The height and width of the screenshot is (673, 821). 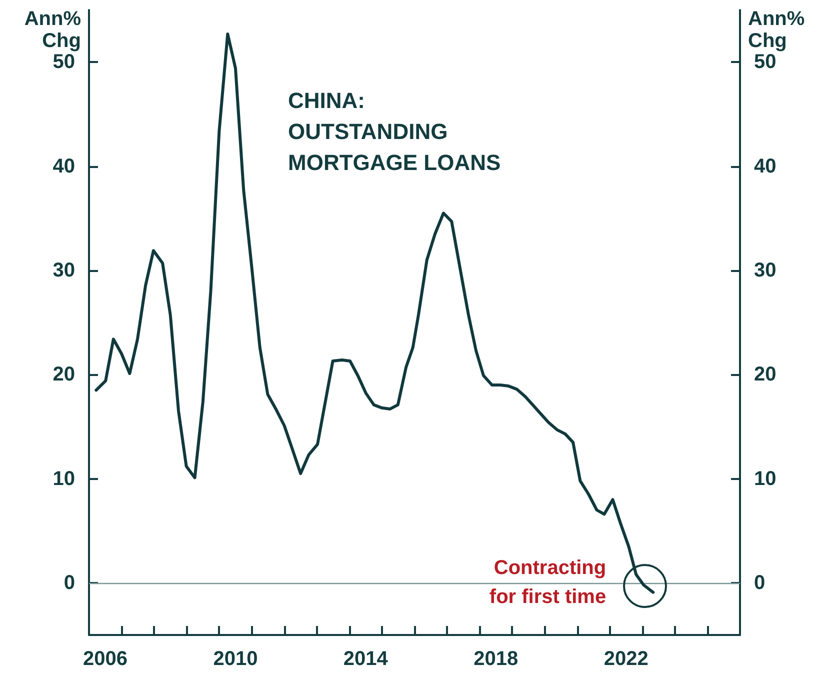 What do you see at coordinates (53, 30) in the screenshot?
I see `y-axis-title: Ann% Chg` at bounding box center [53, 30].